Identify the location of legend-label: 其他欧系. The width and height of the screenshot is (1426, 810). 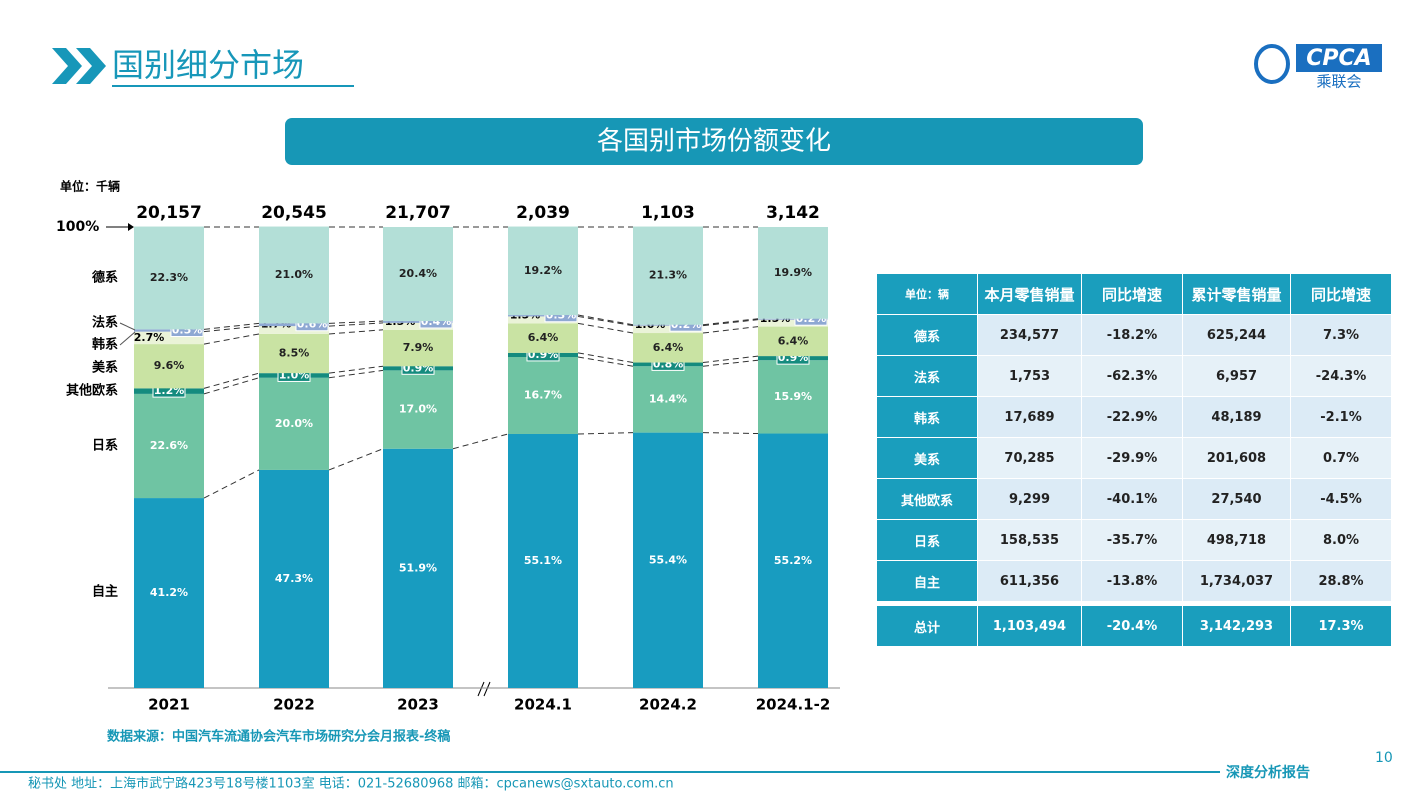
(92, 391).